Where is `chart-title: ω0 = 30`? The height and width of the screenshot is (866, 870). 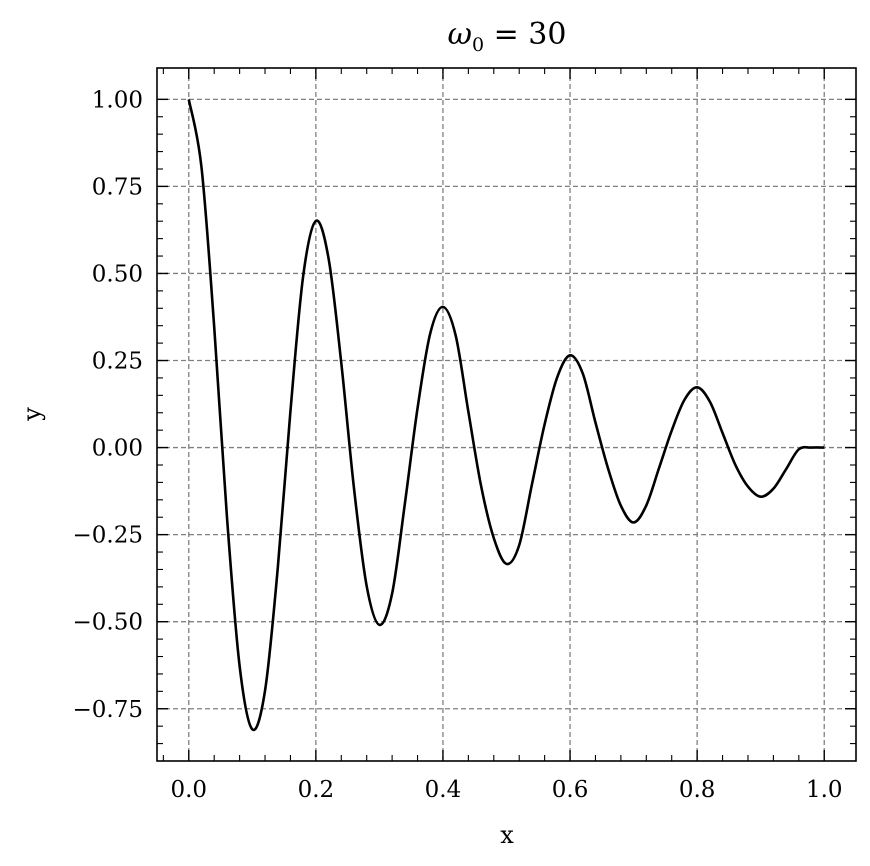
chart-title: ω0 = 30 is located at coordinates (507, 36).